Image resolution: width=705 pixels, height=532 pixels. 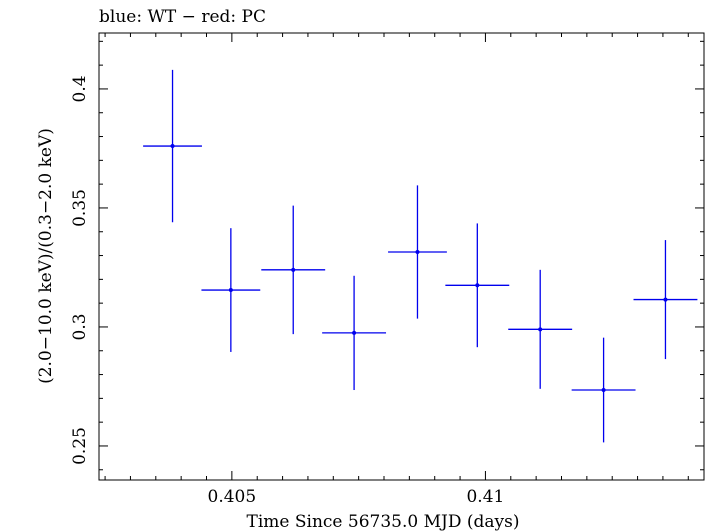 What do you see at coordinates (80, 208) in the screenshot?
I see `y-tick-label: 0.35` at bounding box center [80, 208].